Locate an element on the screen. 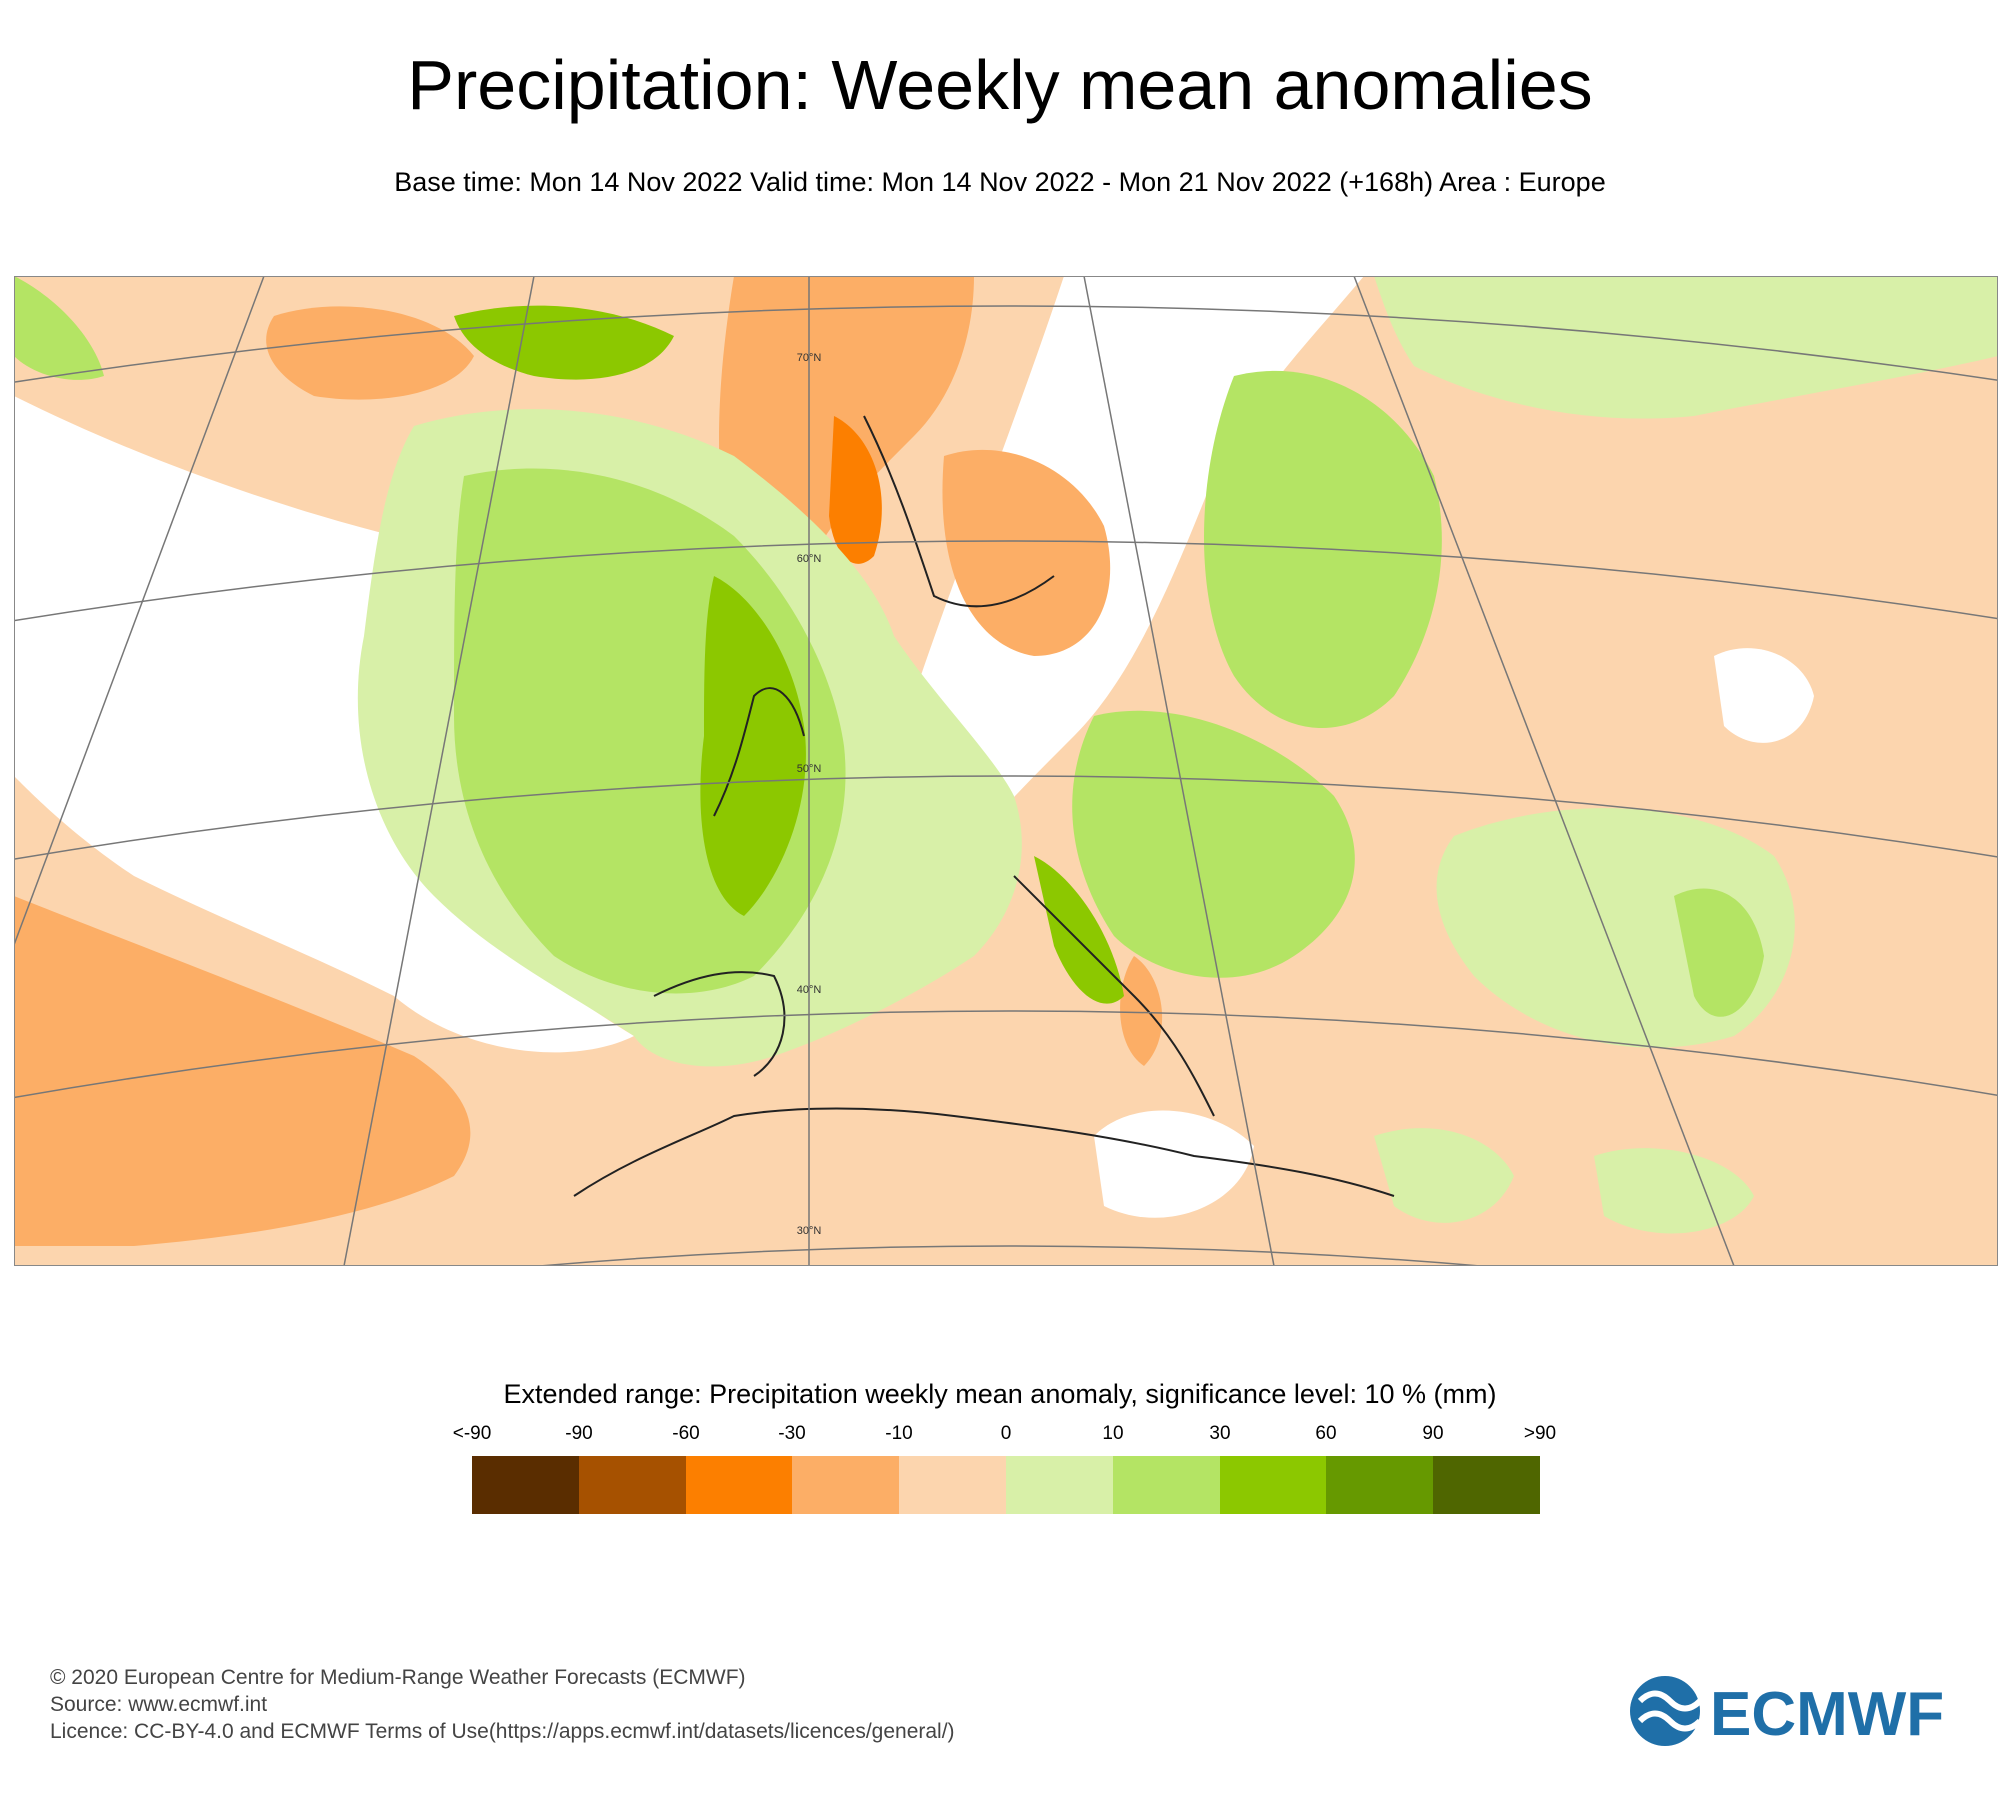 The image size is (2000, 1800). logo-wave-lower is located at coordinates (1670, 1721).